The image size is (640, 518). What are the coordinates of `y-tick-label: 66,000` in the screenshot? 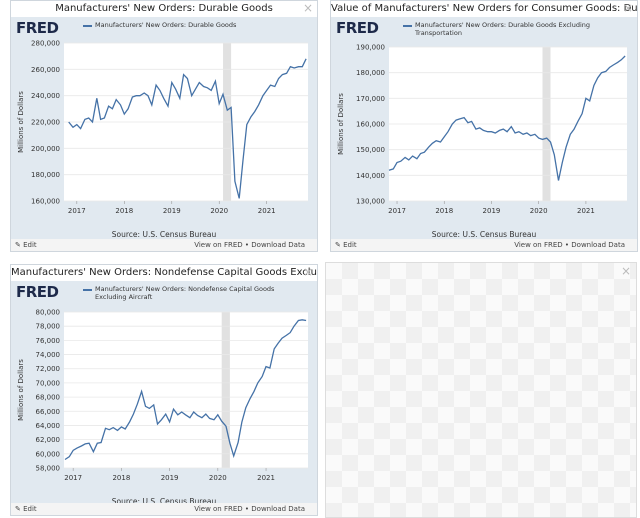 It's located at (48, 412).